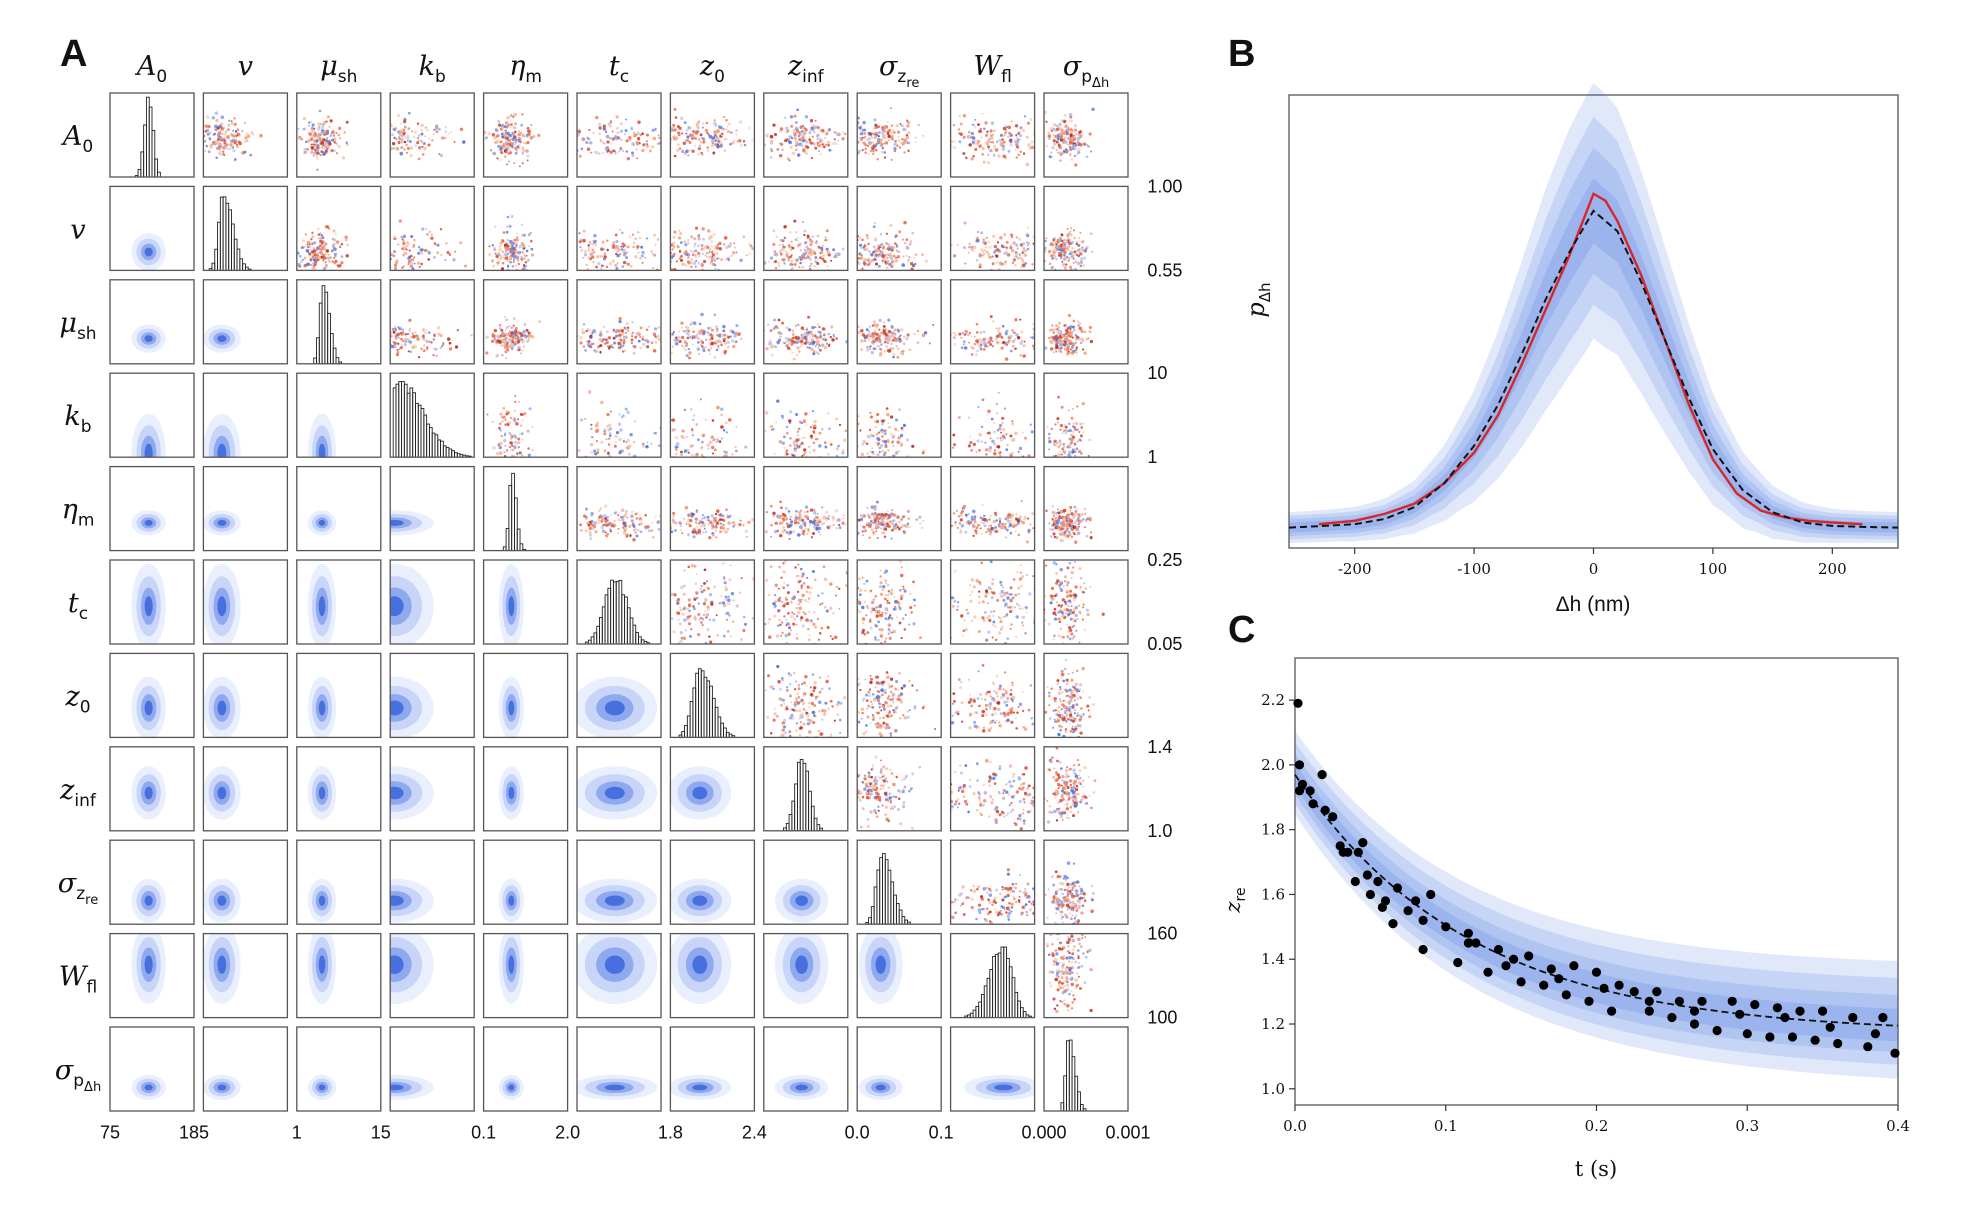 This screenshot has width=1974, height=1208. I want to click on corner-cell-frame, so click(712, 228).